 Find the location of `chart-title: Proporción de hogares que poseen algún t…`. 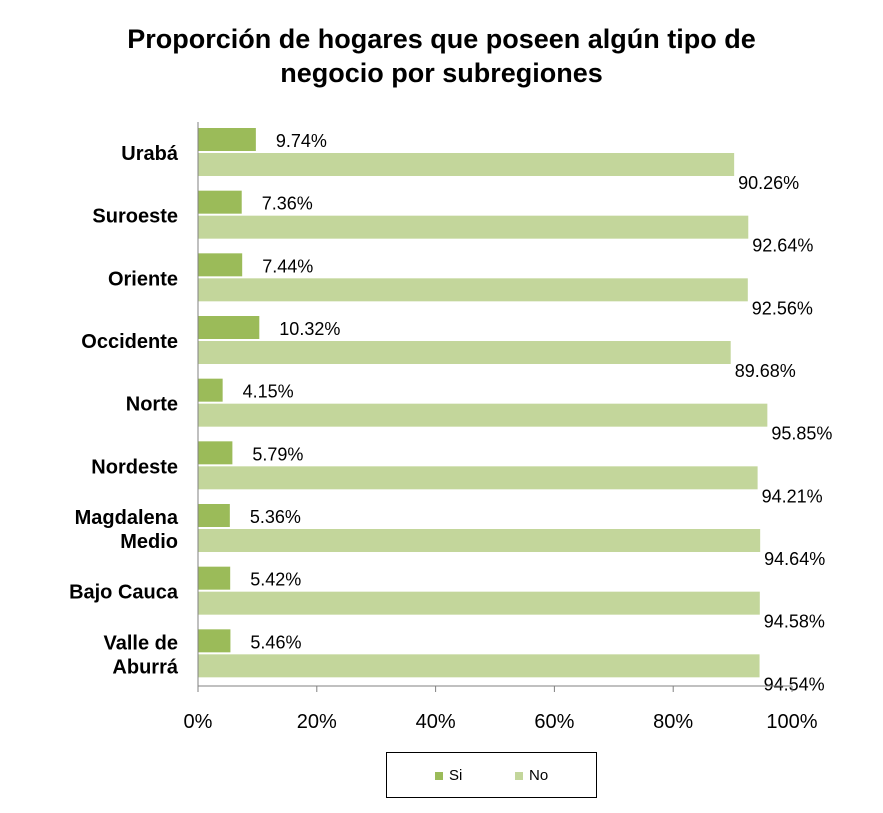

chart-title: Proporción de hogares que poseen algún t… is located at coordinates (441, 56).